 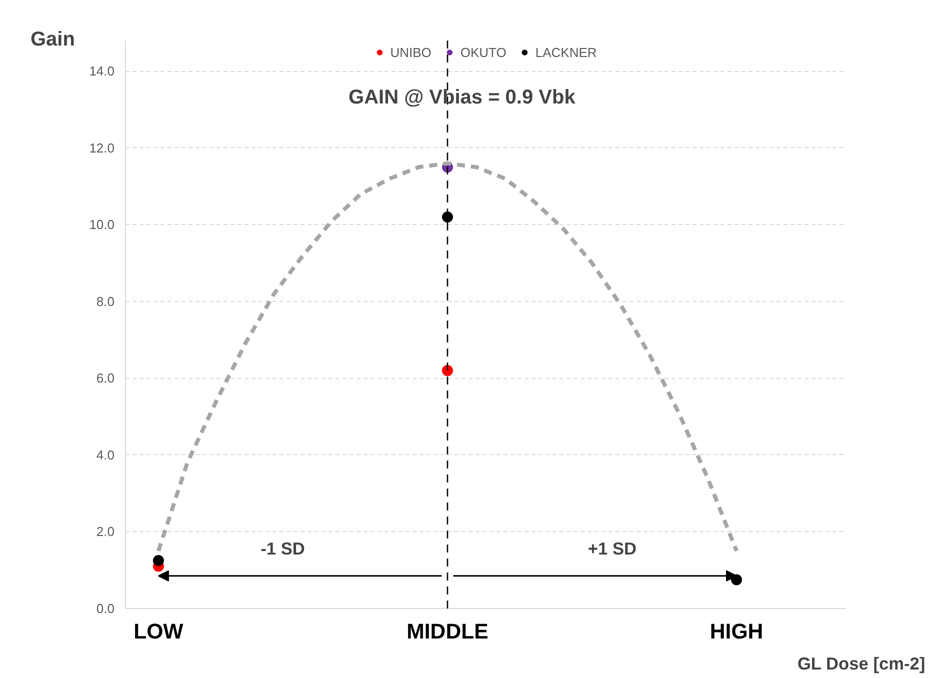 What do you see at coordinates (105, 301) in the screenshot?
I see `y-tick-label: 8.0` at bounding box center [105, 301].